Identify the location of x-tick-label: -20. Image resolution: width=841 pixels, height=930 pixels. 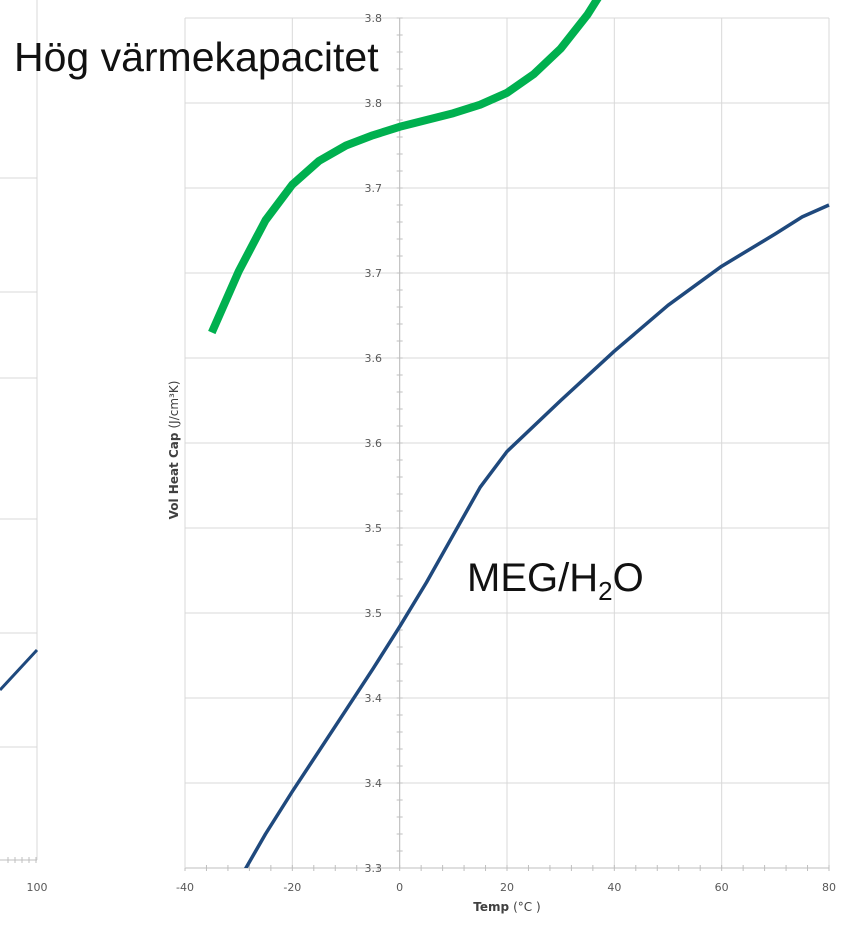
(292, 887).